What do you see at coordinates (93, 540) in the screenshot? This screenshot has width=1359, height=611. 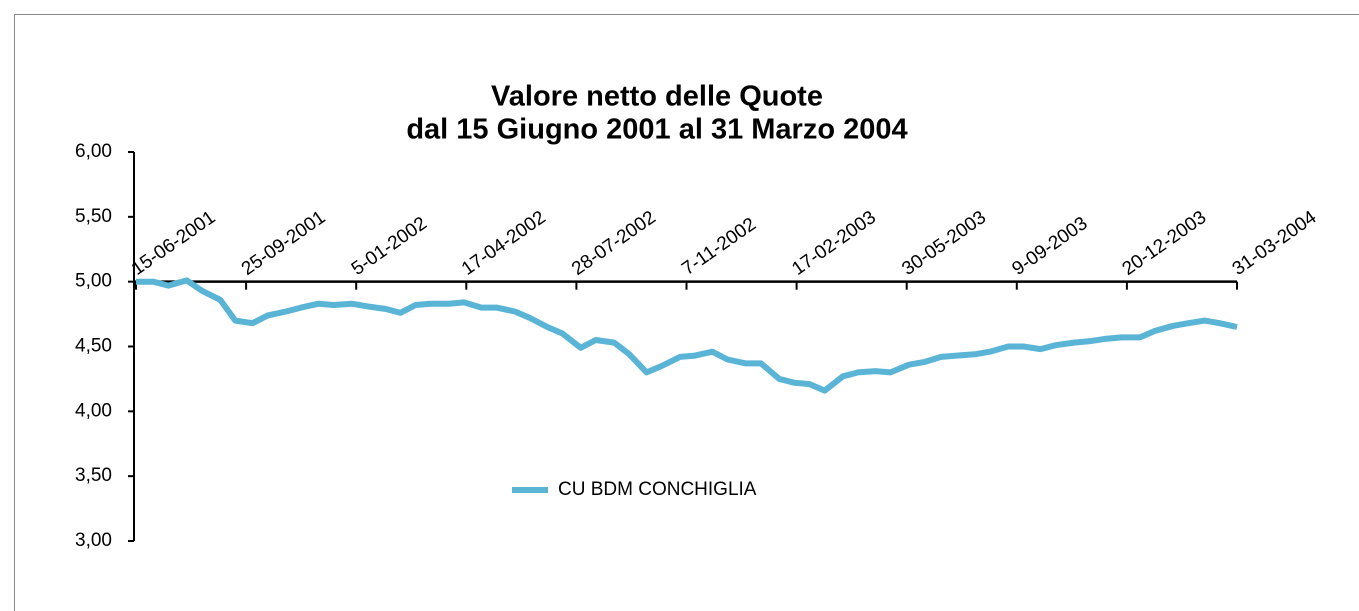 I see `y-tick-label: 3,00` at bounding box center [93, 540].